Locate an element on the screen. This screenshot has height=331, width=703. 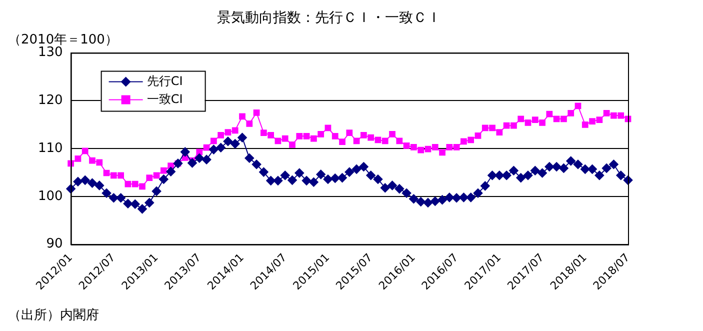
text: （出所）内閣府 is located at coordinates (53, 314).